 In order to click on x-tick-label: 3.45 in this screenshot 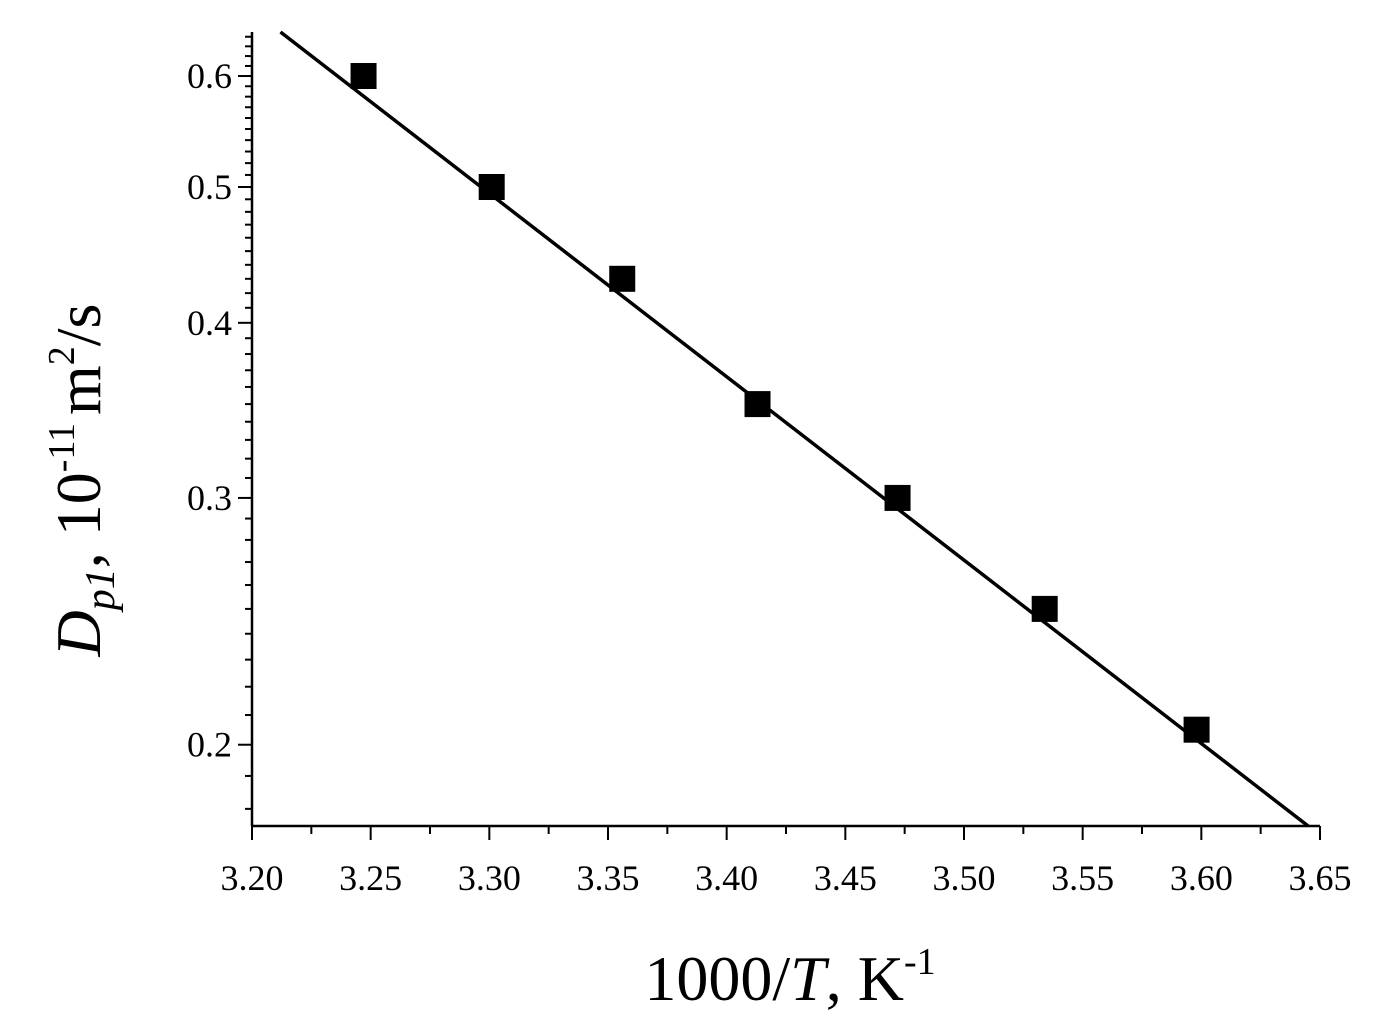, I will do `click(845, 878)`.